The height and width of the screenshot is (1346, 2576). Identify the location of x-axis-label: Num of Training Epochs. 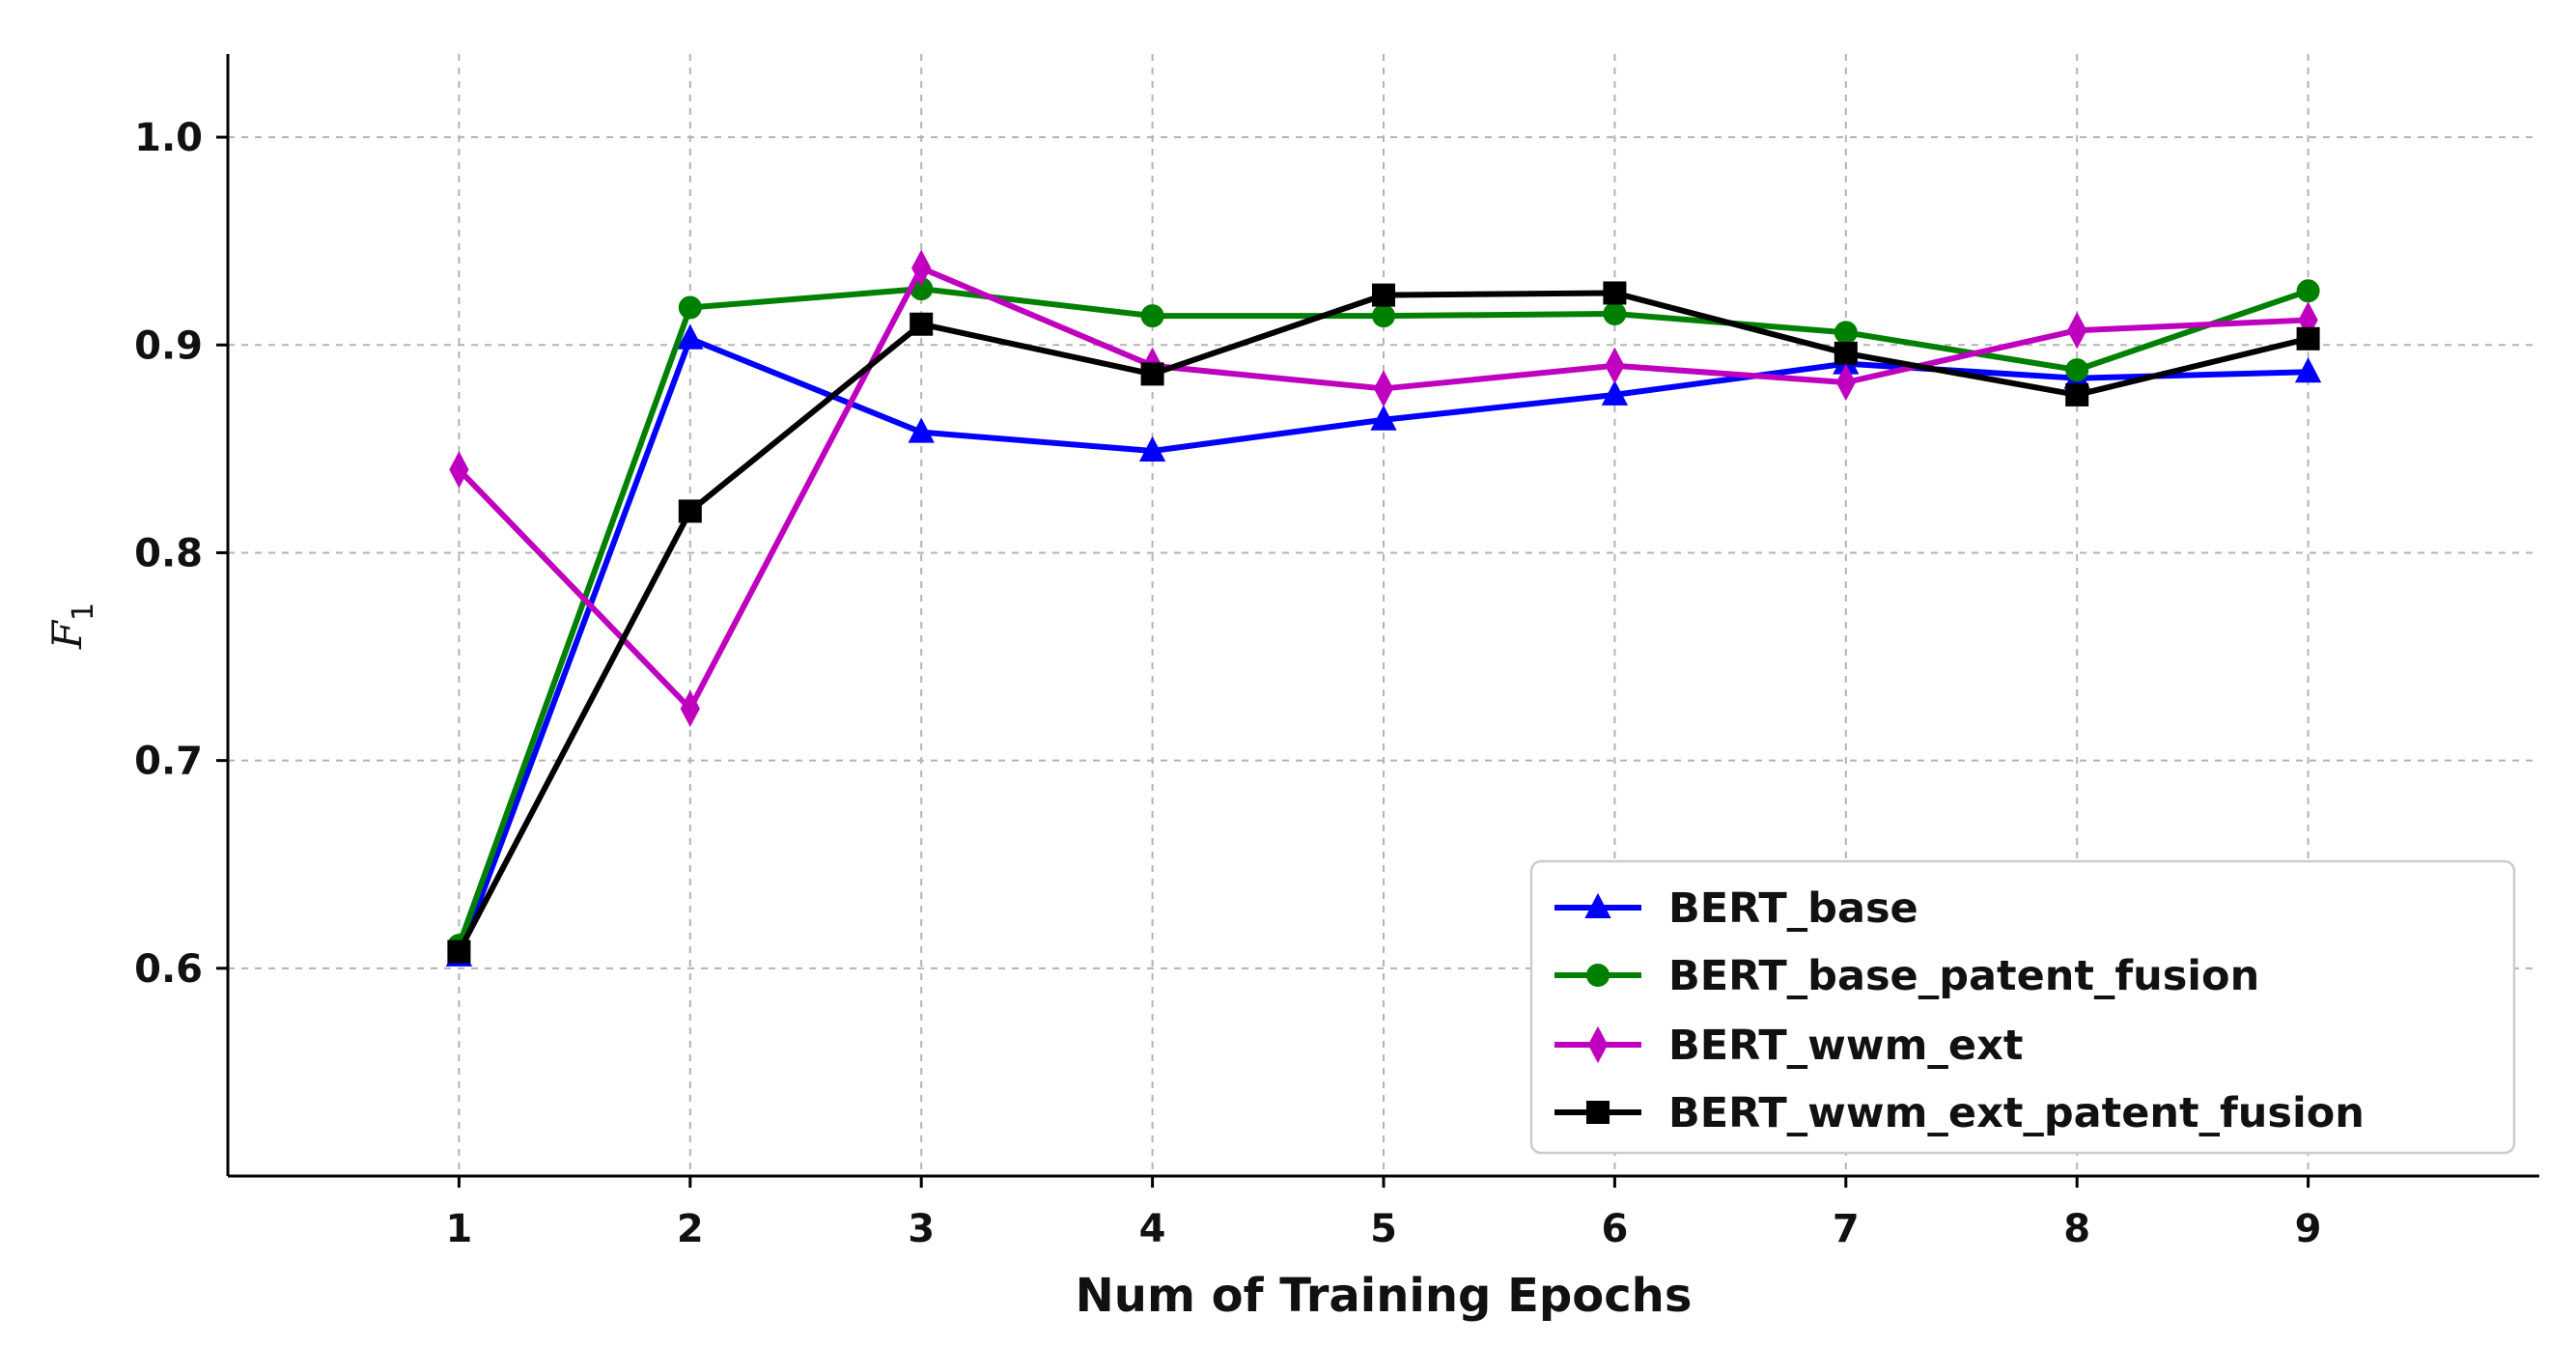
(1385, 1296).